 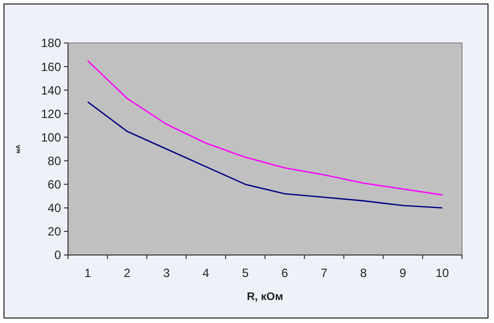 I want to click on x-tick-label: 6, so click(x=284, y=273).